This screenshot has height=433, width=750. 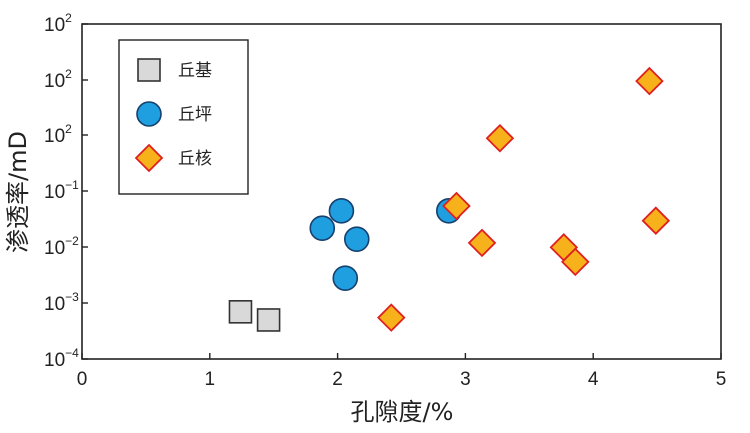 I want to click on y-axis-title: 渗透率/mD, so click(x=18, y=192).